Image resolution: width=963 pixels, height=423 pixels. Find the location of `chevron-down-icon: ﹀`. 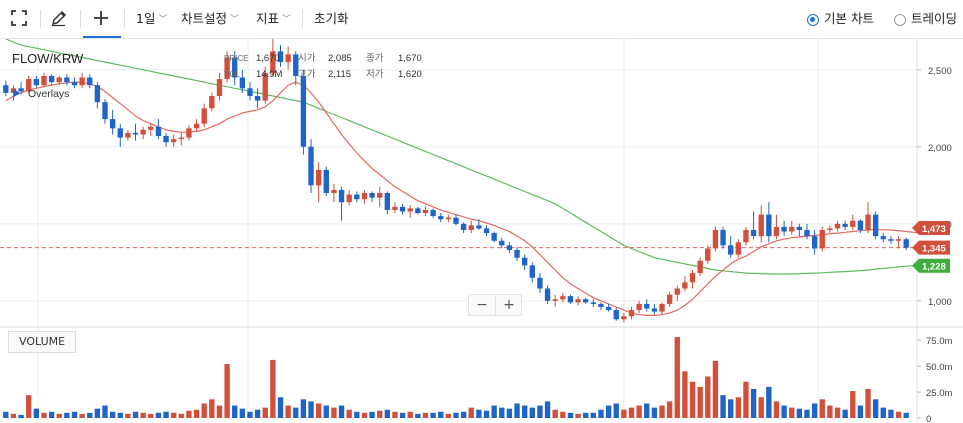

chevron-down-icon: ﹀ is located at coordinates (235, 20).